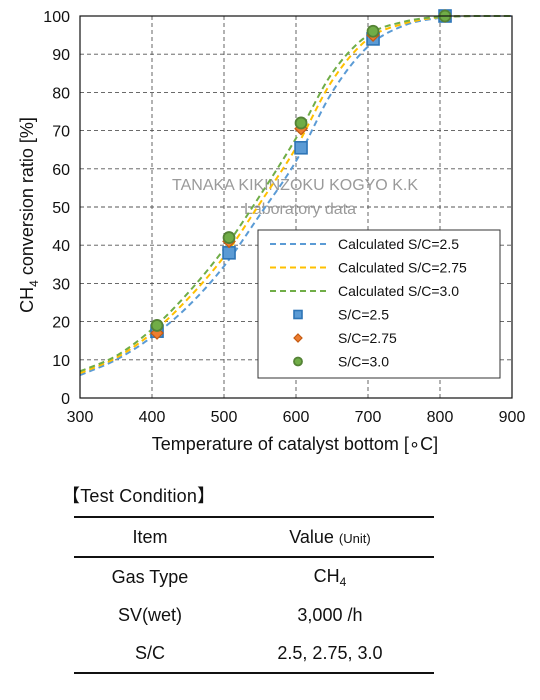 This screenshot has height=700, width=540. Describe the element at coordinates (56, 17) in the screenshot. I see `y-tick-label: 100` at that location.